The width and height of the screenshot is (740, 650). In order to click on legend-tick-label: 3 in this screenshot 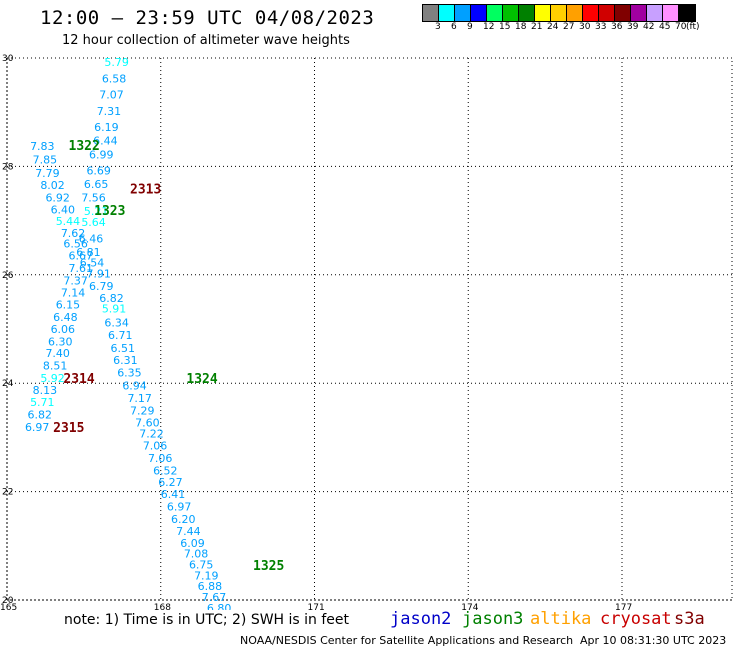, I will do `click(438, 27)`.